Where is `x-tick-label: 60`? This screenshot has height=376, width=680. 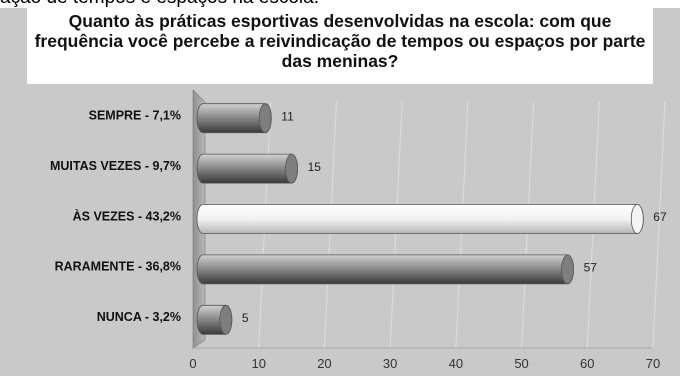
x-tick-label: 60 is located at coordinates (587, 363).